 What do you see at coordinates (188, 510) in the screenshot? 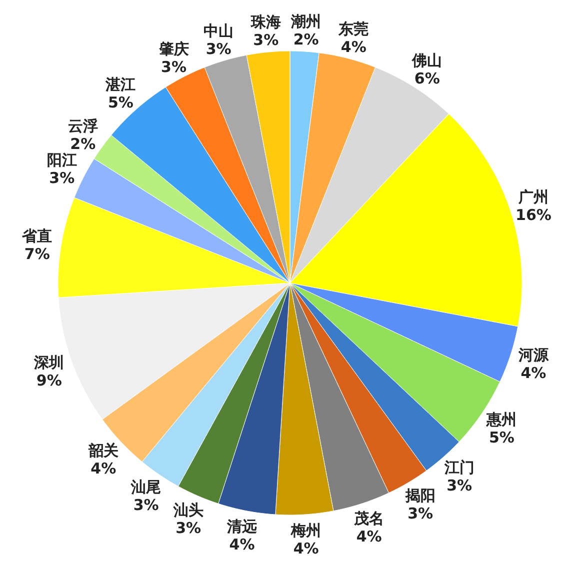
I see `slice-label: 汕头` at bounding box center [188, 510].